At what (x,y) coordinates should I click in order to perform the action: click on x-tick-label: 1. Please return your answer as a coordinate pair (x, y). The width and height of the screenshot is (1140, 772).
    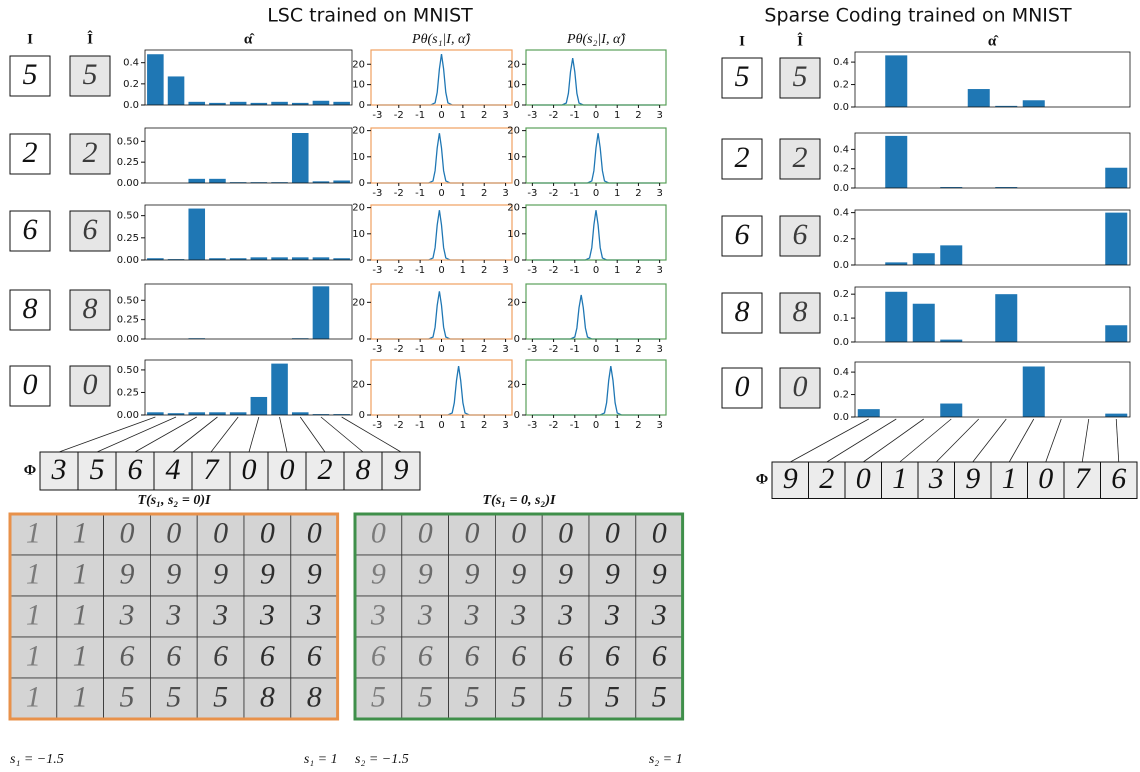
    Looking at the image, I should click on (617, 193).